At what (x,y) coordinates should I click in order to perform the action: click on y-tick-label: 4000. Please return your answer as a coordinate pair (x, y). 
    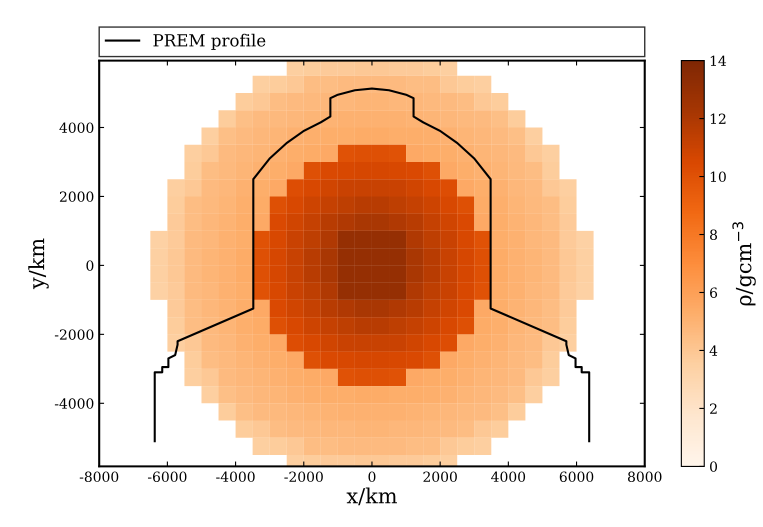
    Looking at the image, I should click on (76, 127).